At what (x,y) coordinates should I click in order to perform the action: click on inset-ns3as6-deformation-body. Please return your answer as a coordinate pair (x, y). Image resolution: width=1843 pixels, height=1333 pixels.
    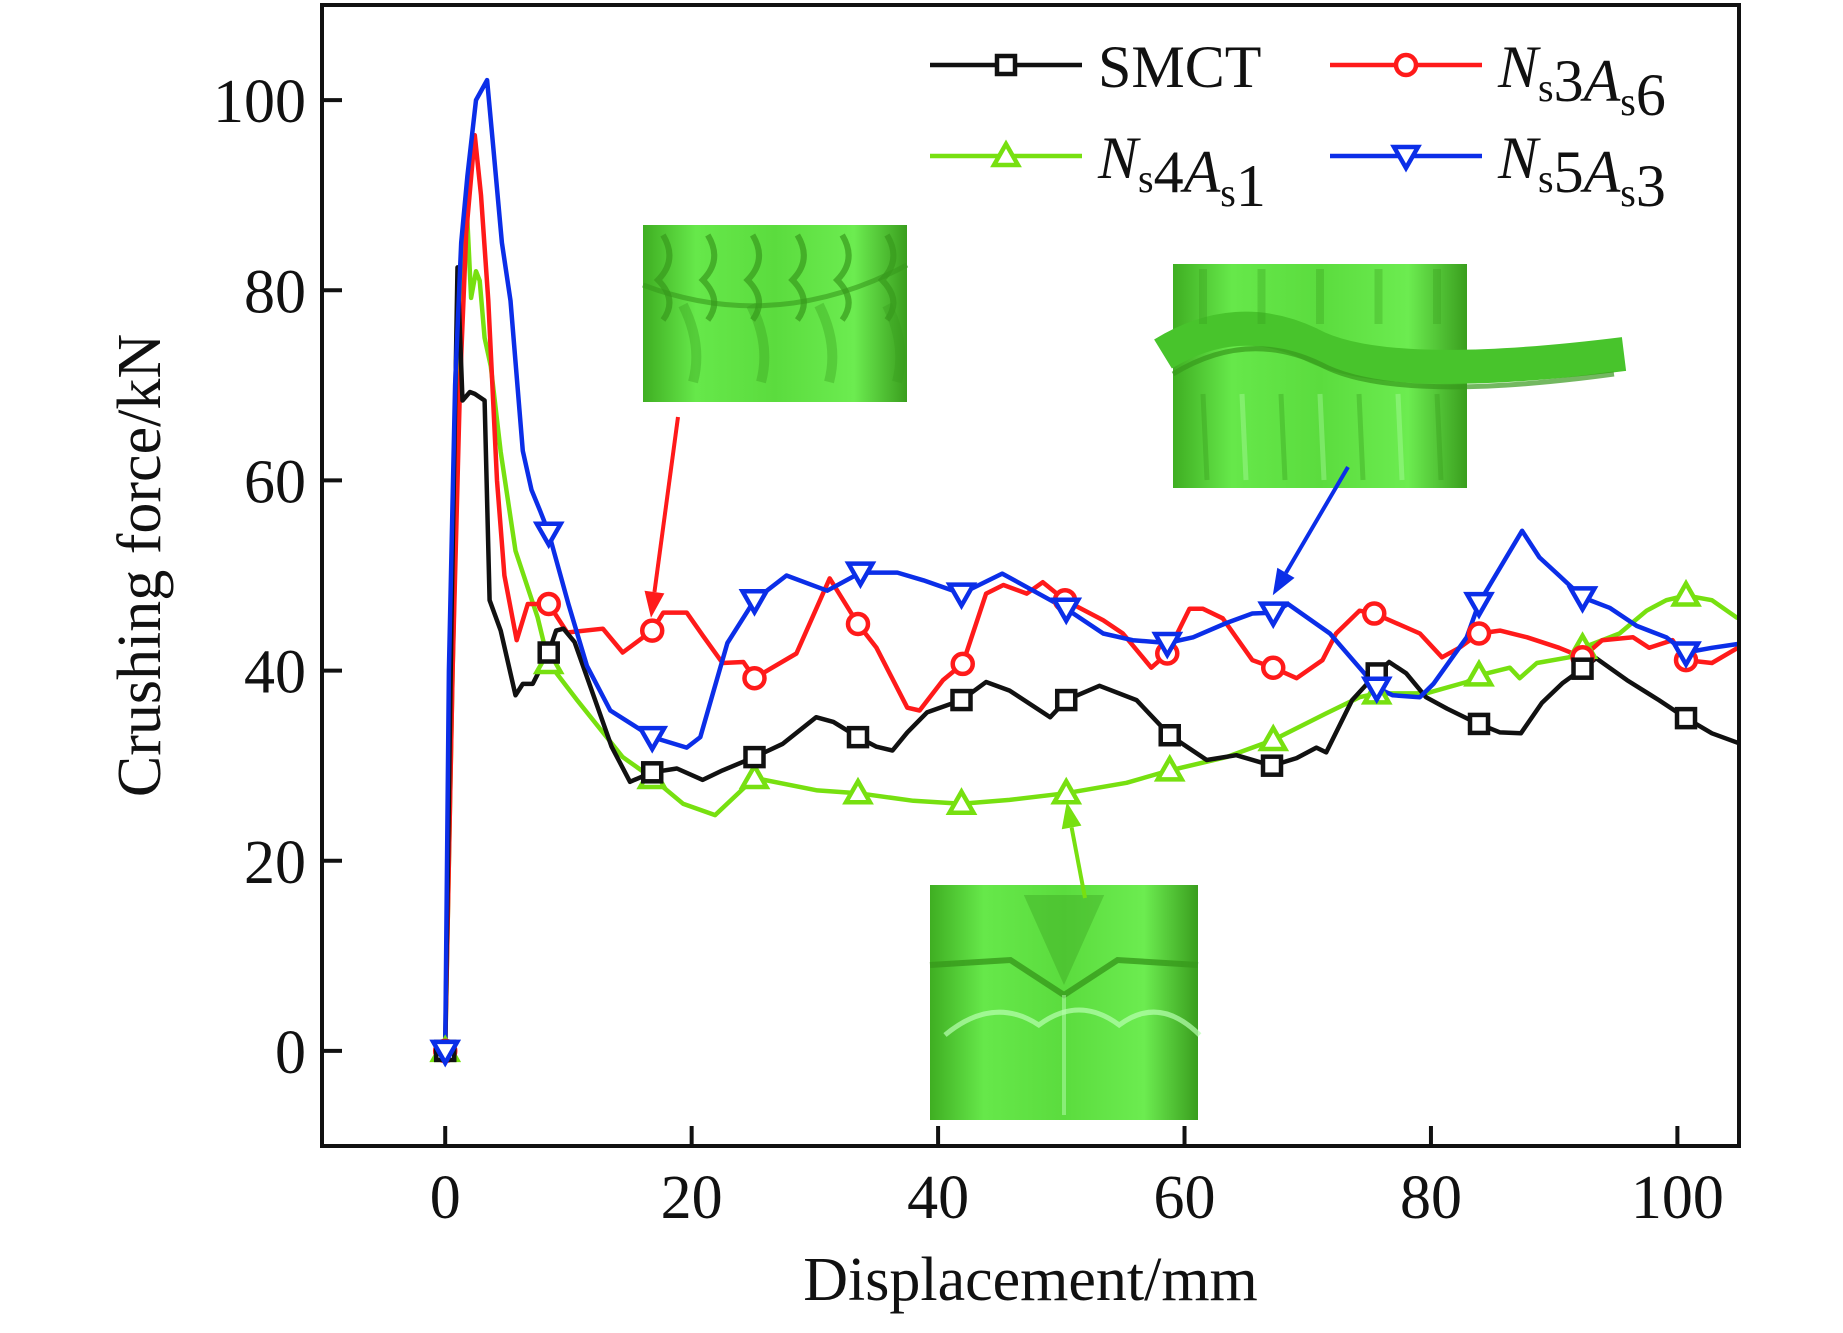
    Looking at the image, I should click on (775, 313).